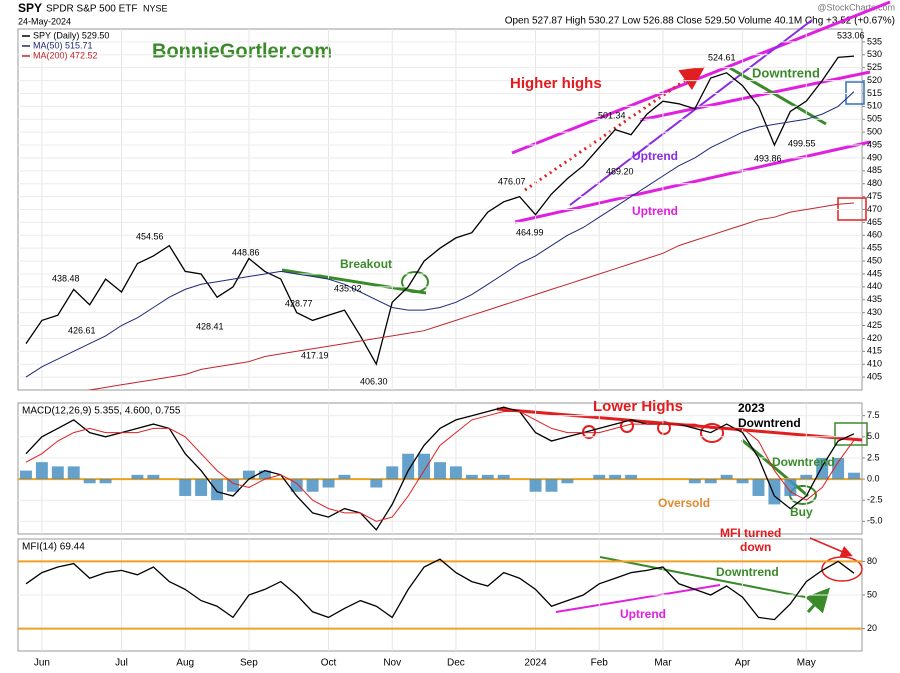 The width and height of the screenshot is (900, 673). Describe the element at coordinates (712, 433) in the screenshot. I see `highlight` at that location.